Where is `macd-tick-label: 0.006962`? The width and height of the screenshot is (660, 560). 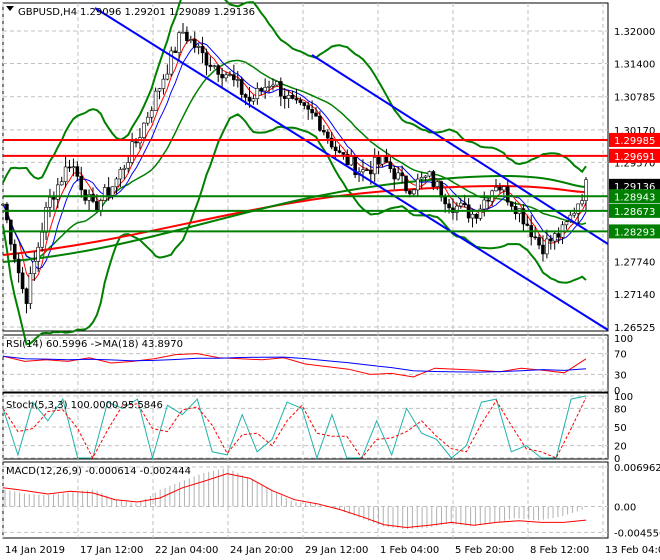 macd-tick-label: 0.006962 is located at coordinates (637, 468).